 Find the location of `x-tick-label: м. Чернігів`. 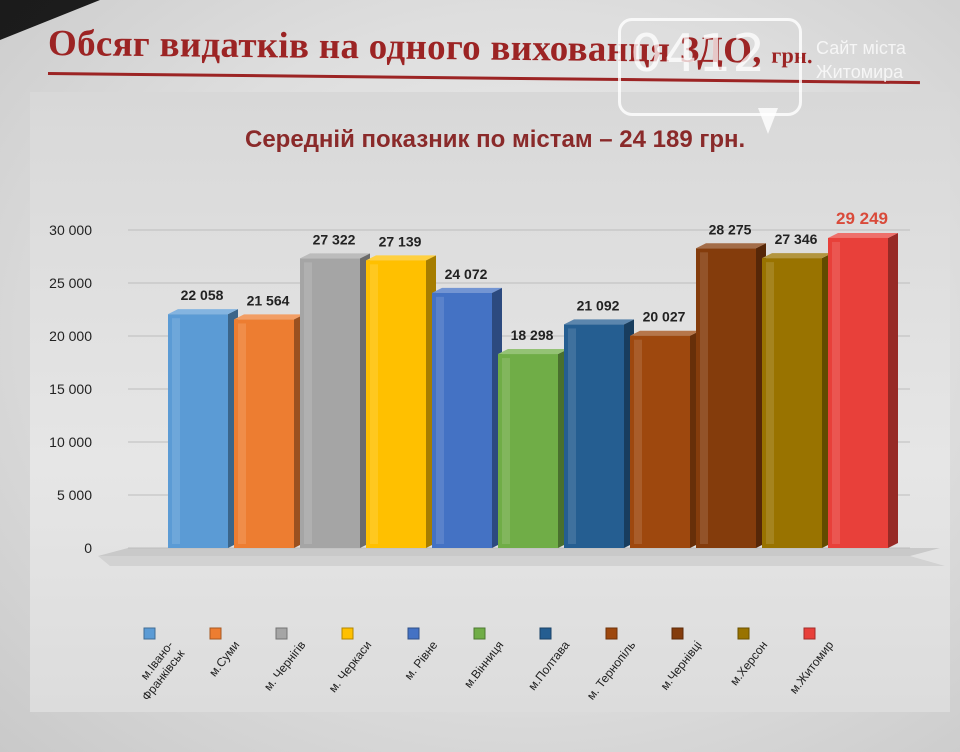

x-tick-label: м. Чернігів is located at coordinates (284, 665).